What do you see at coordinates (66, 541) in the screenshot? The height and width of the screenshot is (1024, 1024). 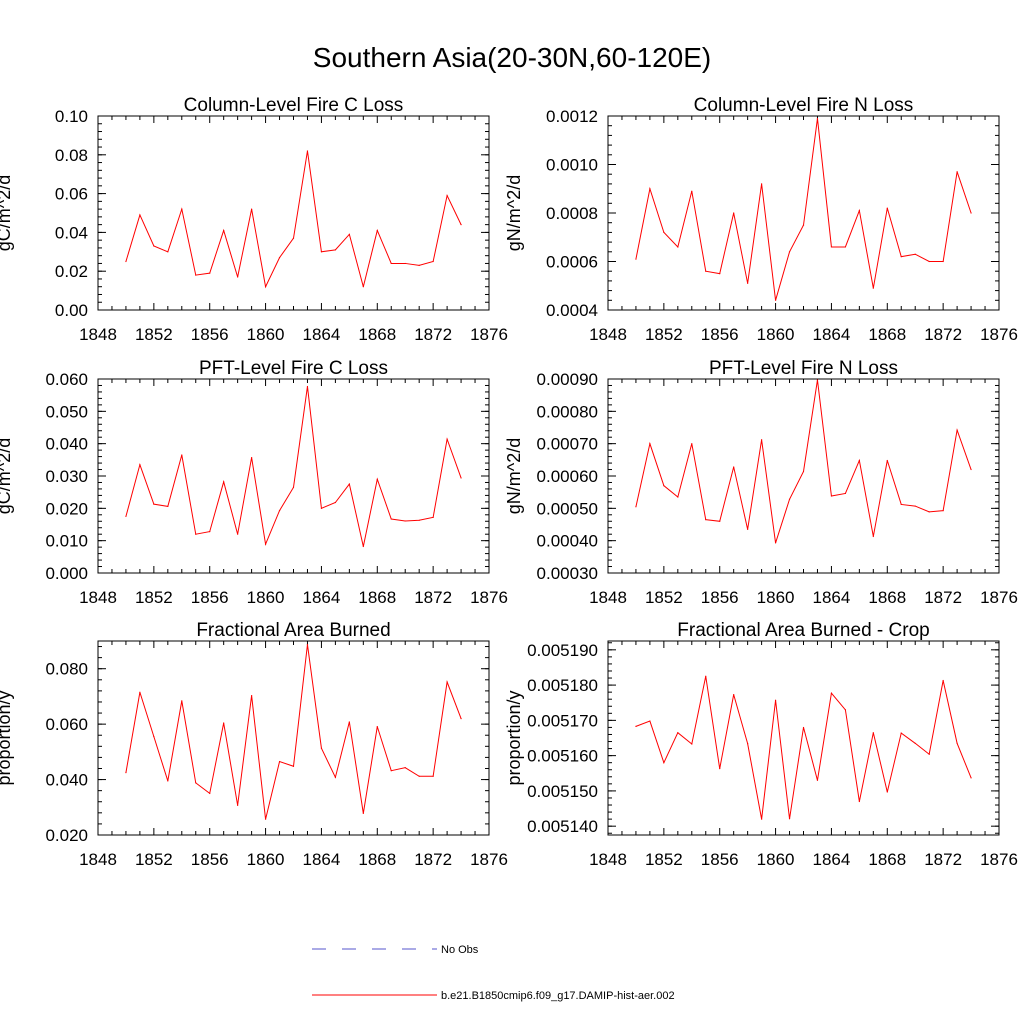 I see `y-tick-label: 0.010` at bounding box center [66, 541].